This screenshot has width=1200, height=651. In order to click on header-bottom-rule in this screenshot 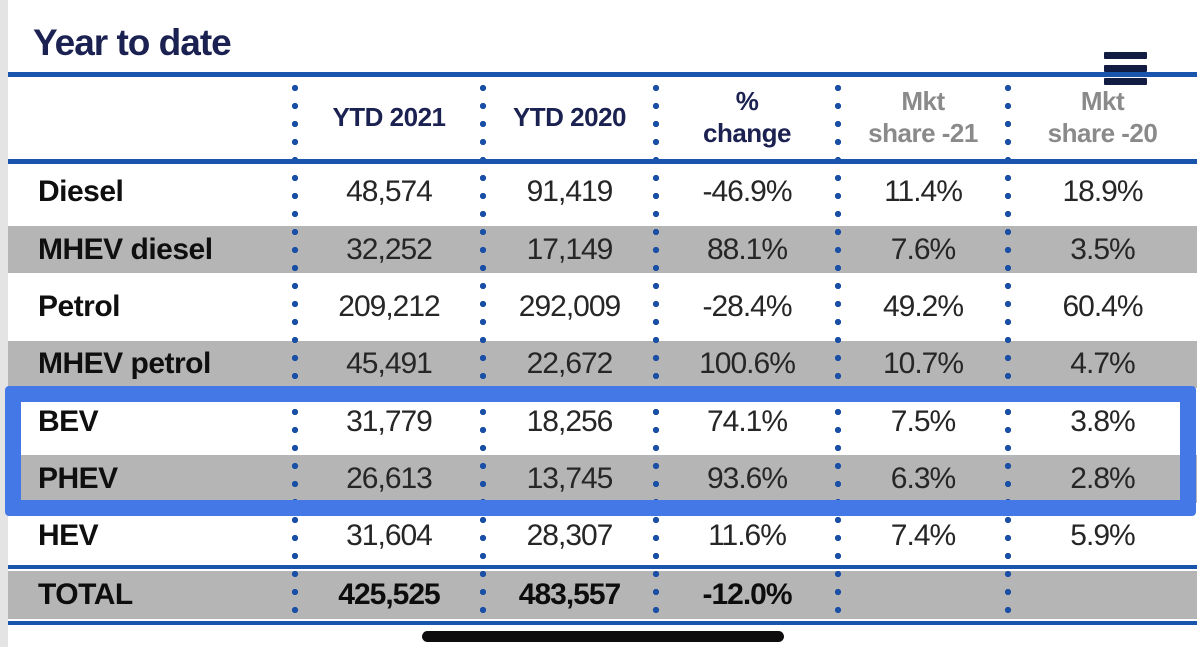, I will do `click(602, 161)`.